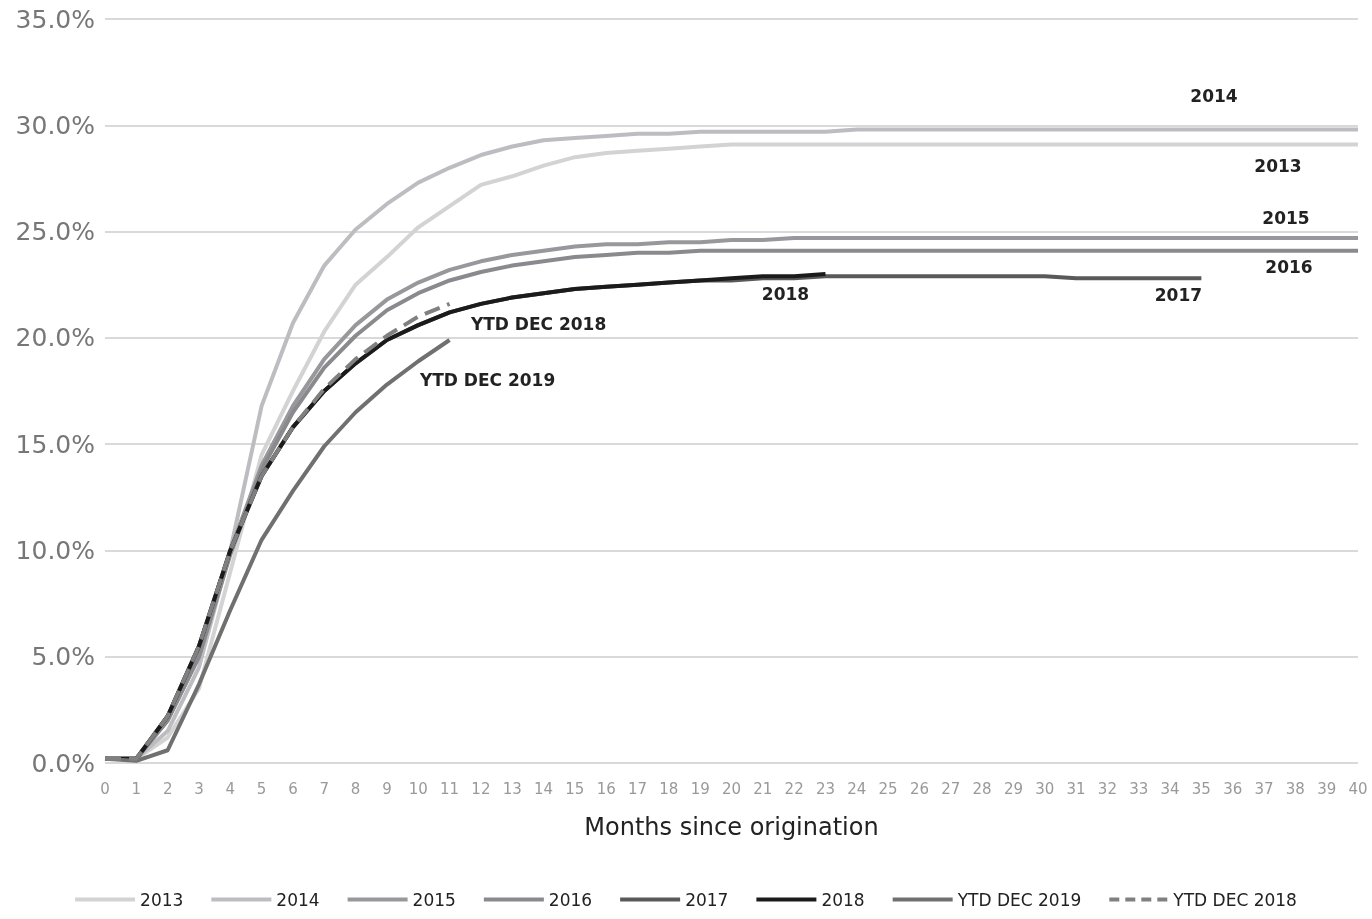  I want to click on x-tick-label: 27, so click(951, 788).